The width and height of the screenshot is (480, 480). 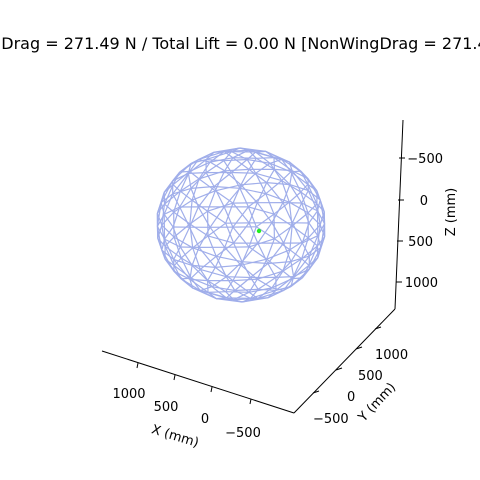 I want to click on z-tick-label: 1000, so click(x=421, y=283).